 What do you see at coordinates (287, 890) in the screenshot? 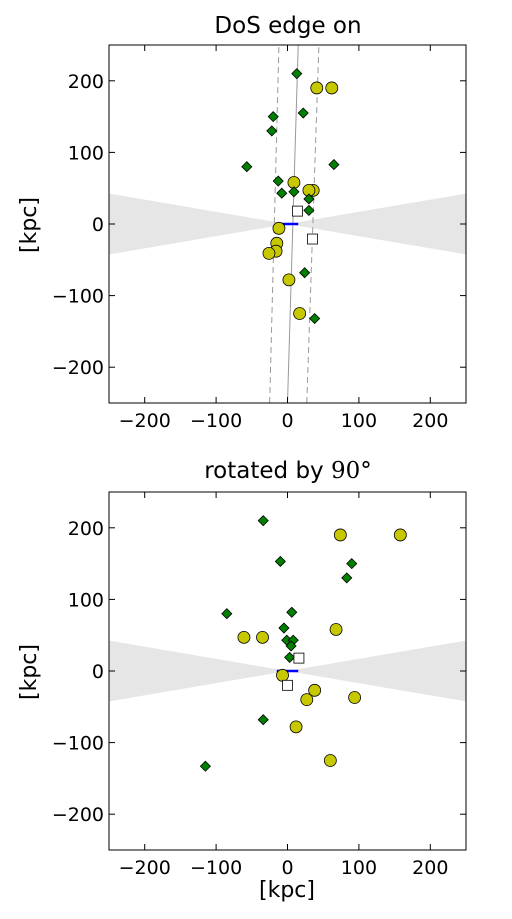
I see `x-axis-label: [kpc]` at bounding box center [287, 890].